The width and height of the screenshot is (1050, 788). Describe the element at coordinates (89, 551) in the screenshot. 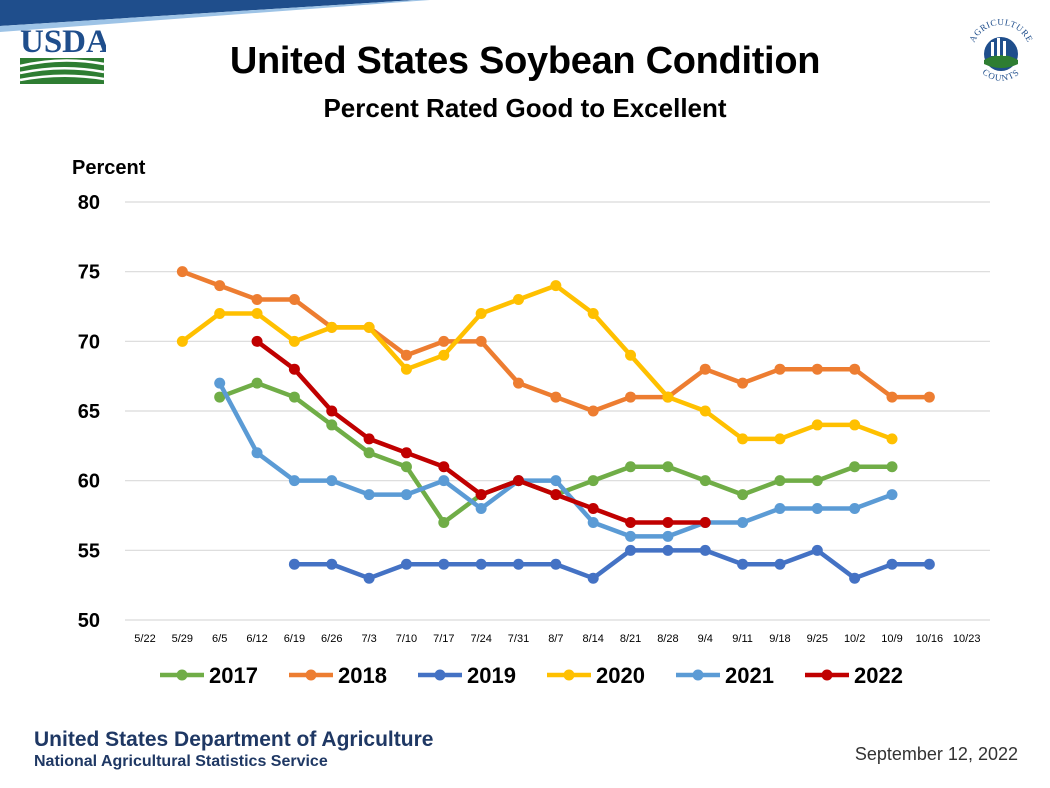

I see `y-tick-label: 55` at that location.